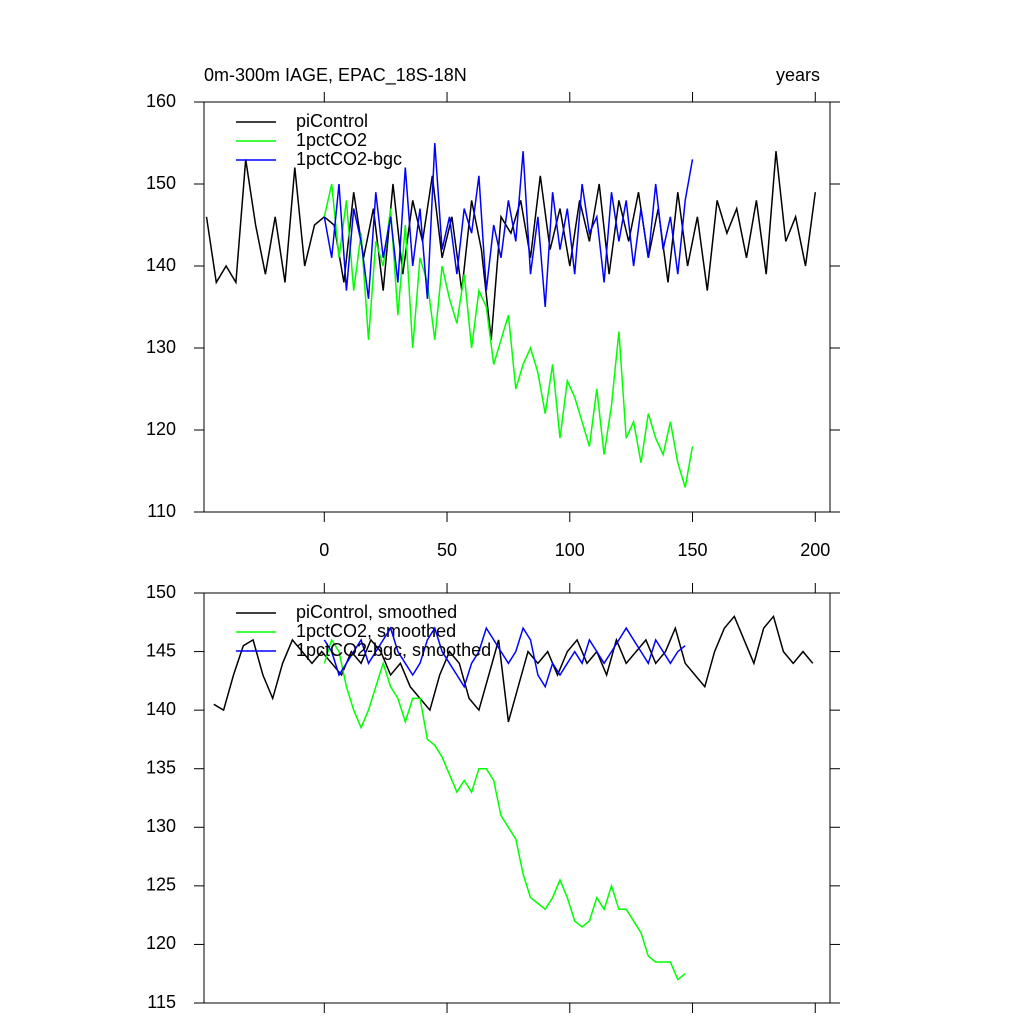  What do you see at coordinates (161, 101) in the screenshot?
I see `y-tick-label: 160` at bounding box center [161, 101].